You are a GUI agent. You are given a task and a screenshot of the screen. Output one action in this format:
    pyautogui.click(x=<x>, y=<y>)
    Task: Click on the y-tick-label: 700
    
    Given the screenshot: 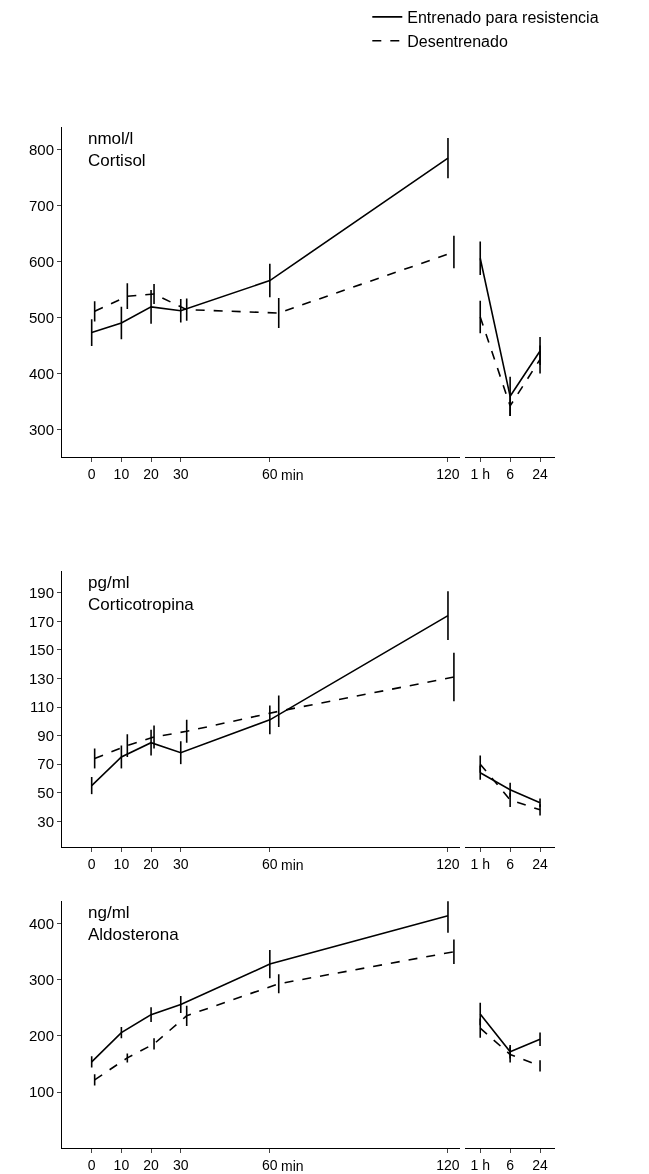 What is the action you would take?
    pyautogui.click(x=41, y=205)
    